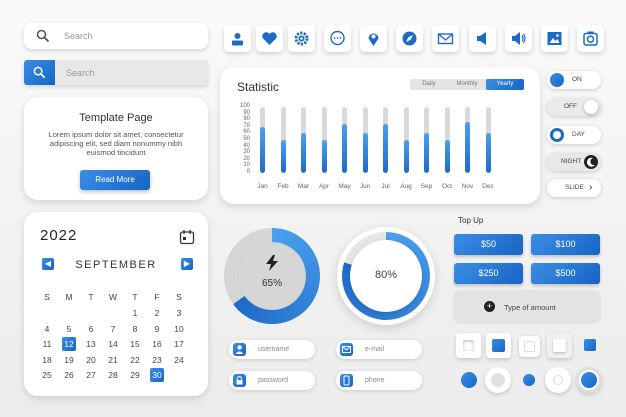 The height and width of the screenshot is (417, 626). I want to click on amount-button: $100, so click(565, 244).